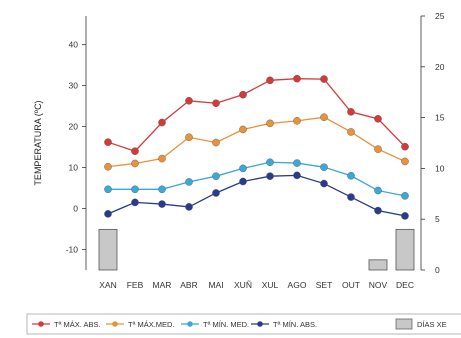 The image size is (461, 338). Describe the element at coordinates (216, 193) in the screenshot. I see `series-3-point-mai` at that location.